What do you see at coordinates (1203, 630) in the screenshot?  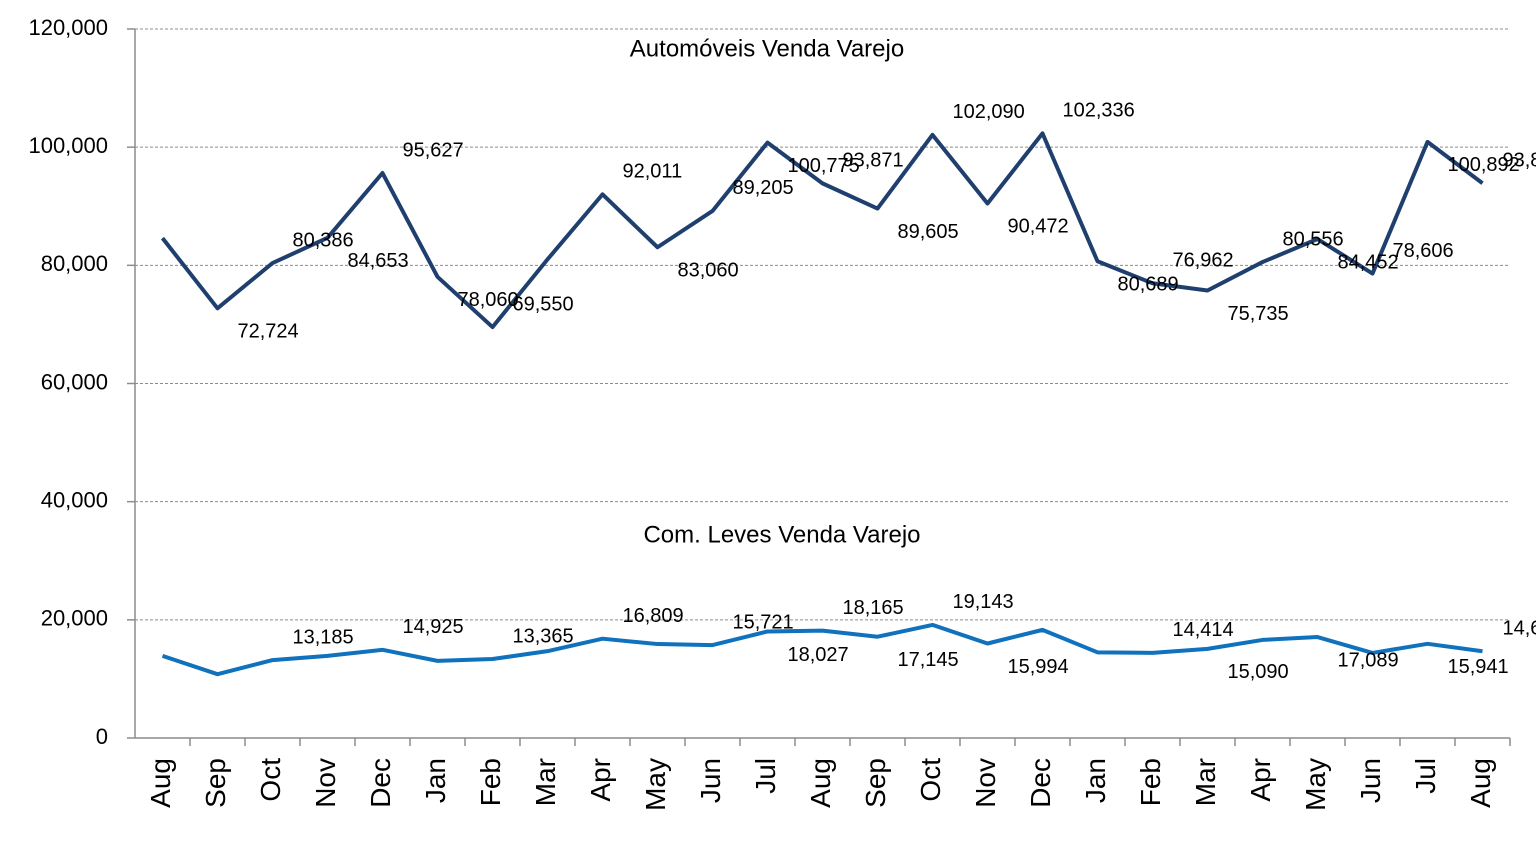 I see `data-label: 14,414` at bounding box center [1203, 630].